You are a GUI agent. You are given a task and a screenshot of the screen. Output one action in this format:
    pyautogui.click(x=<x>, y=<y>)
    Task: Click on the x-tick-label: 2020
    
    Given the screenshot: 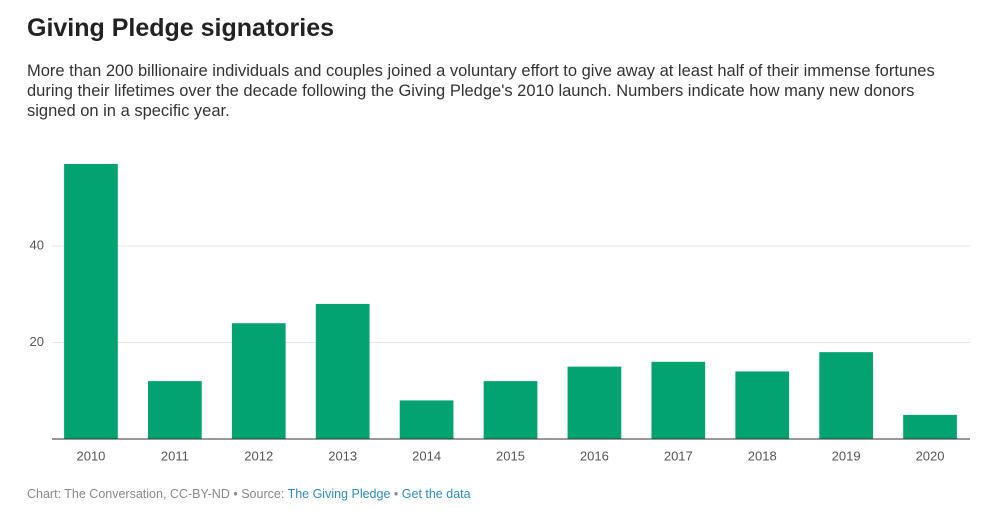 What is the action you would take?
    pyautogui.click(x=930, y=455)
    